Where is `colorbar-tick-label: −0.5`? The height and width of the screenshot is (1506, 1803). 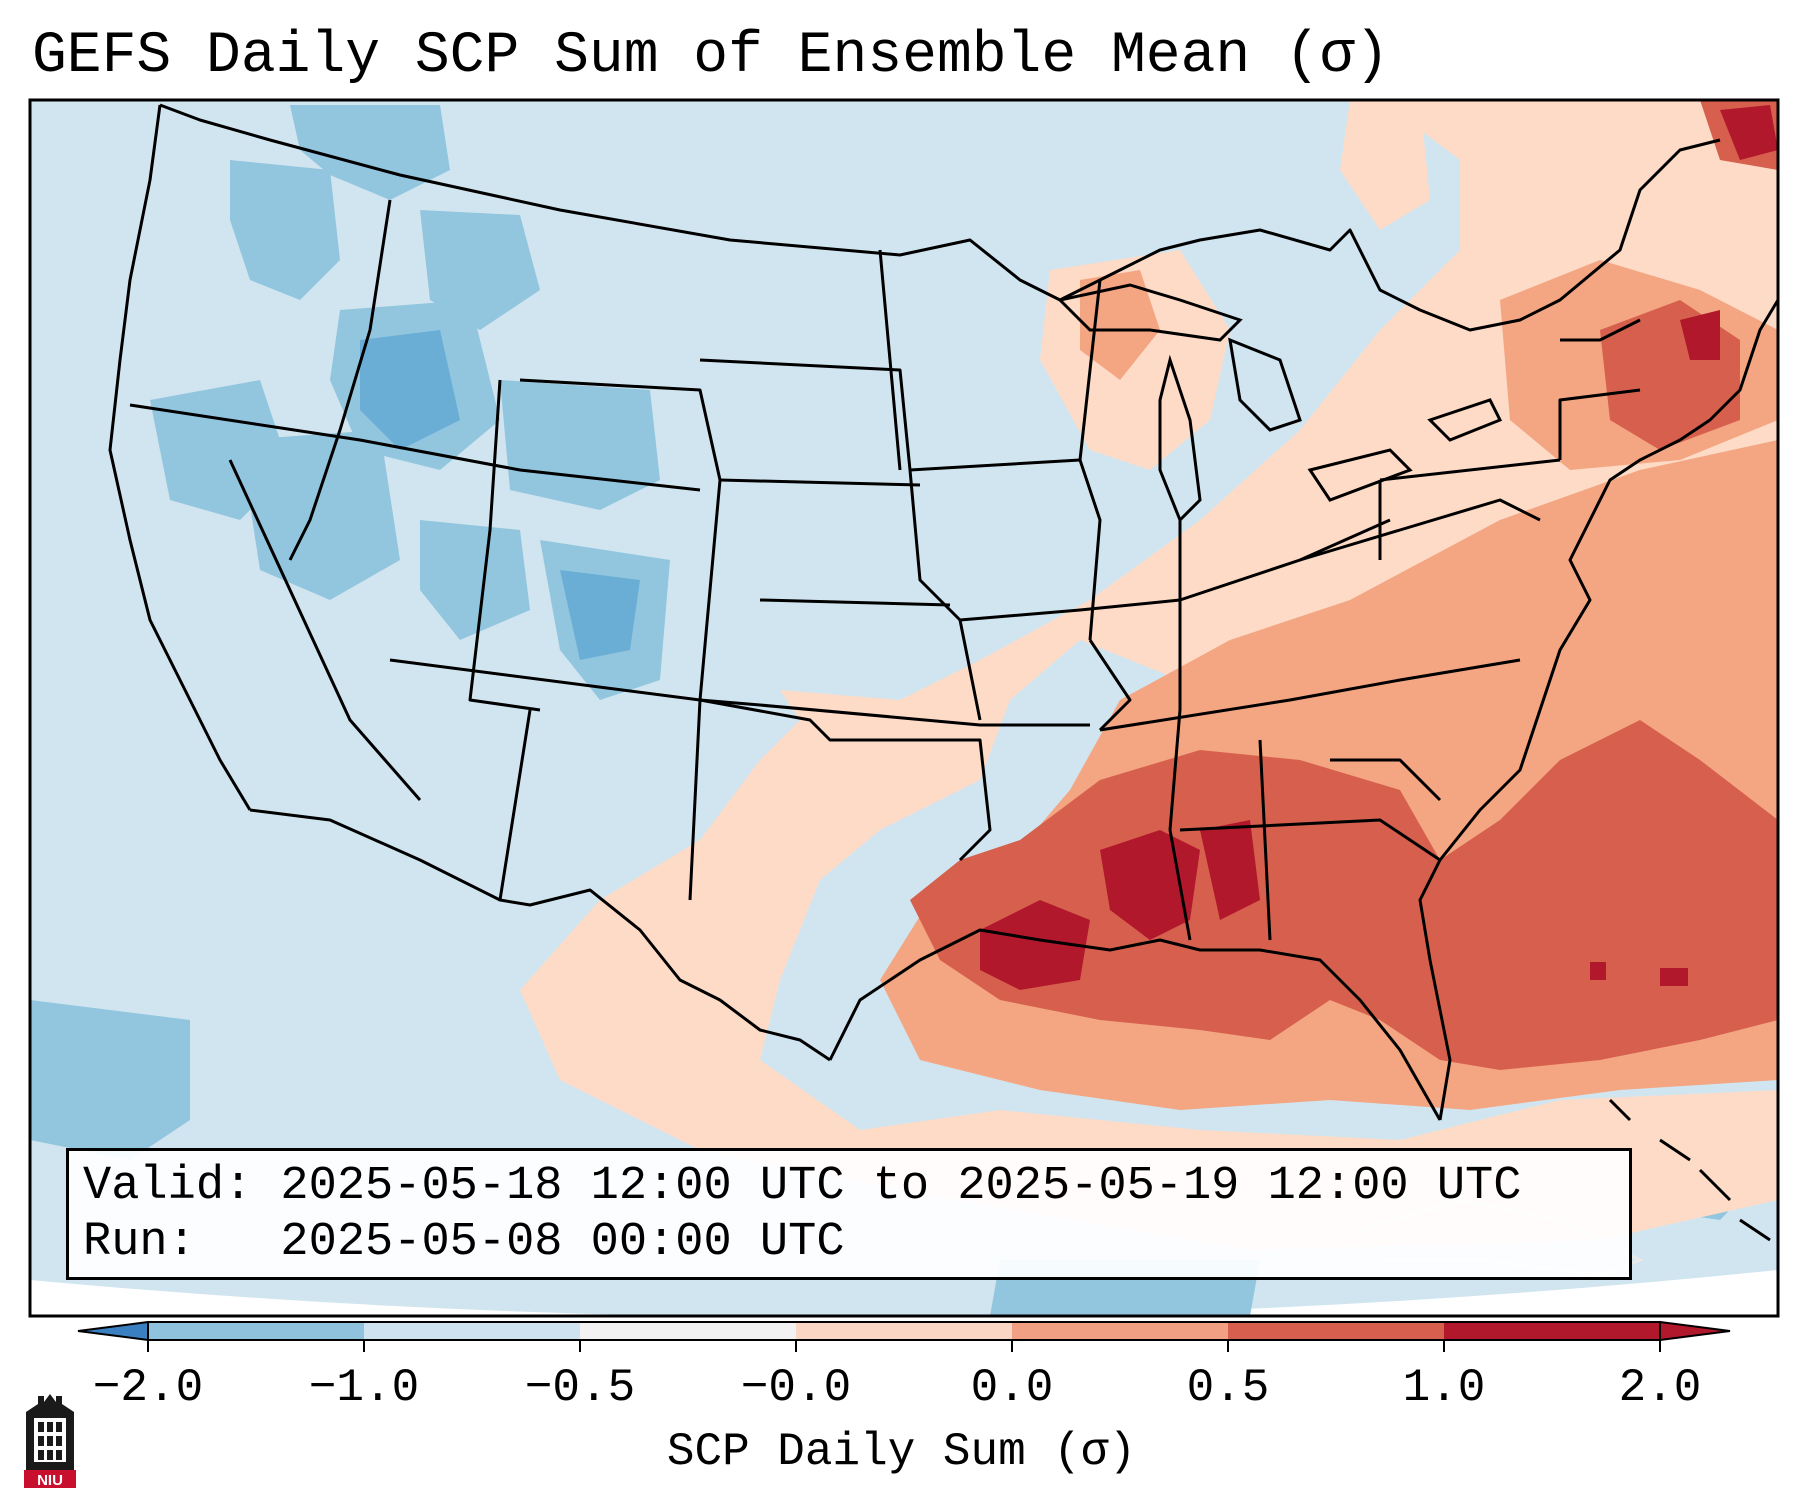 colorbar-tick-label: −0.5 is located at coordinates (580, 1388).